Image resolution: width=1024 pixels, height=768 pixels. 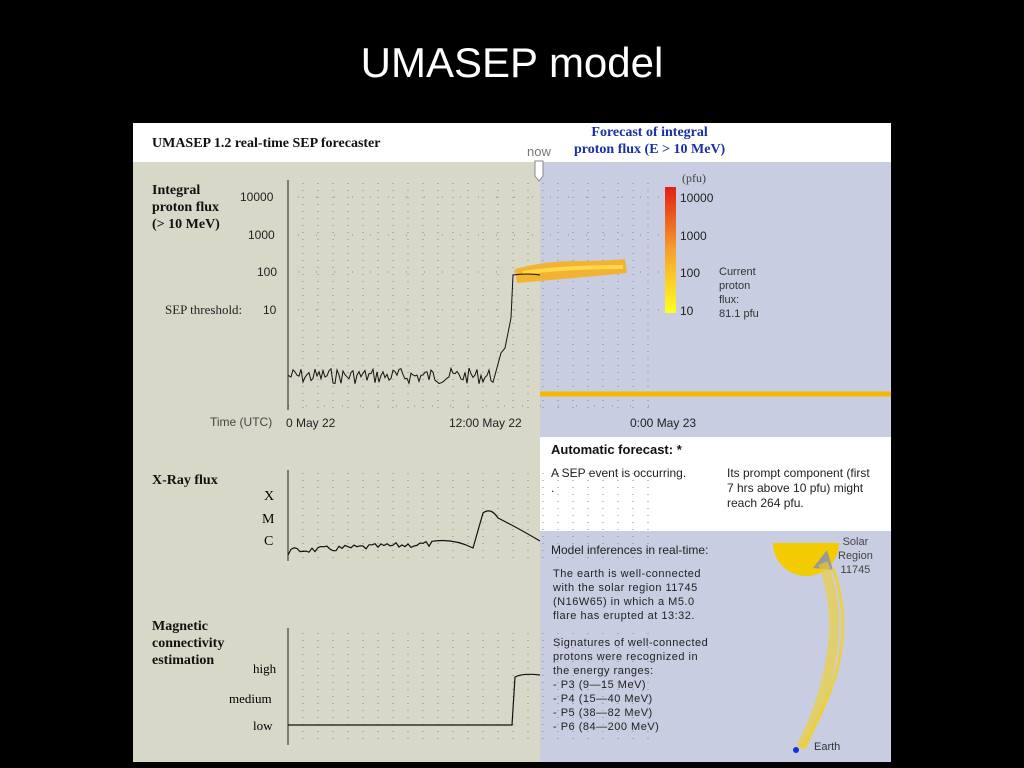 What do you see at coordinates (553, 488) in the screenshot?
I see `status-line: .` at bounding box center [553, 488].